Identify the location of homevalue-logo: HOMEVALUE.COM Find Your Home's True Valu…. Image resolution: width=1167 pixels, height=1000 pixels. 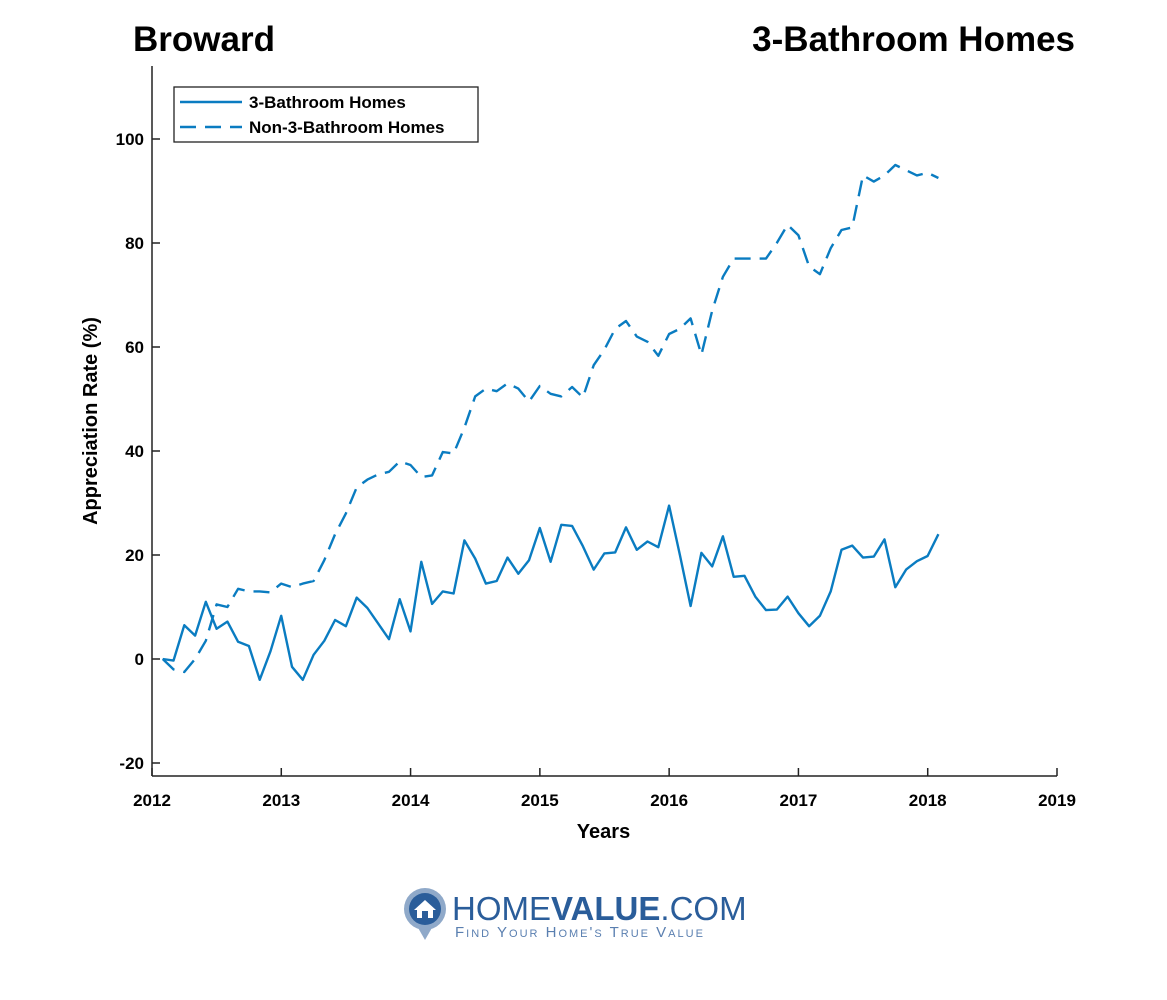
(582, 916).